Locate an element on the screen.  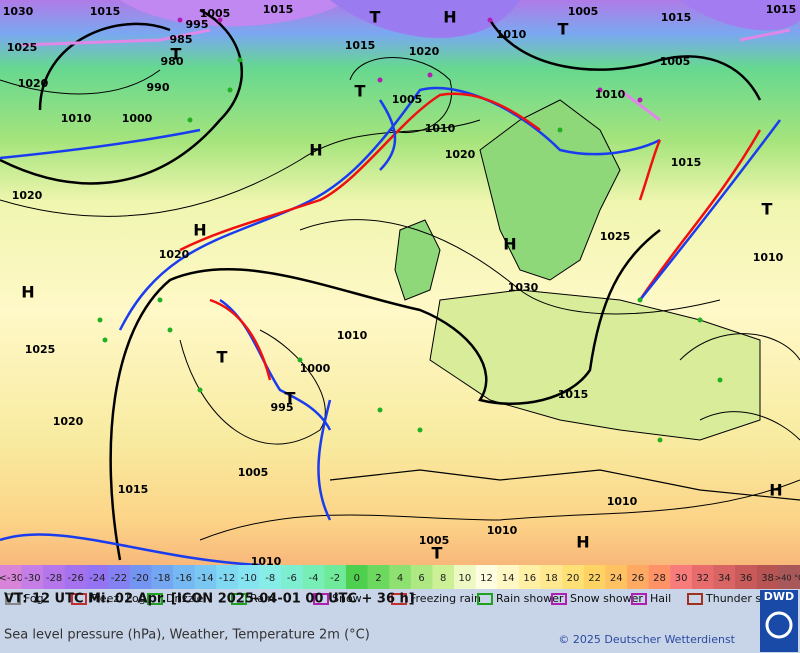
scale-label: -30 is located at coordinates (32, 578).